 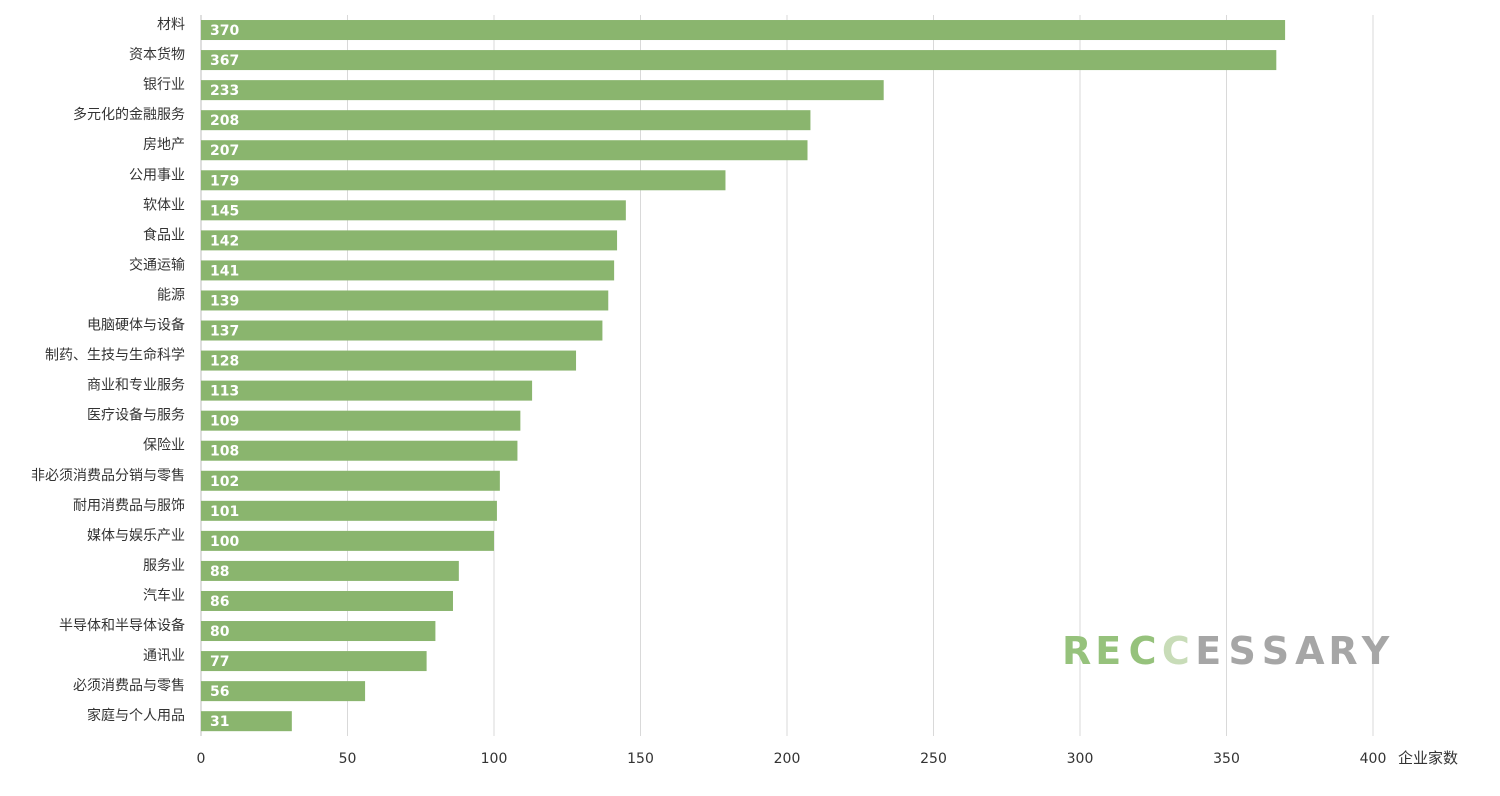 What do you see at coordinates (136, 325) in the screenshot?
I see `category-label: 电脑硬体与设备` at bounding box center [136, 325].